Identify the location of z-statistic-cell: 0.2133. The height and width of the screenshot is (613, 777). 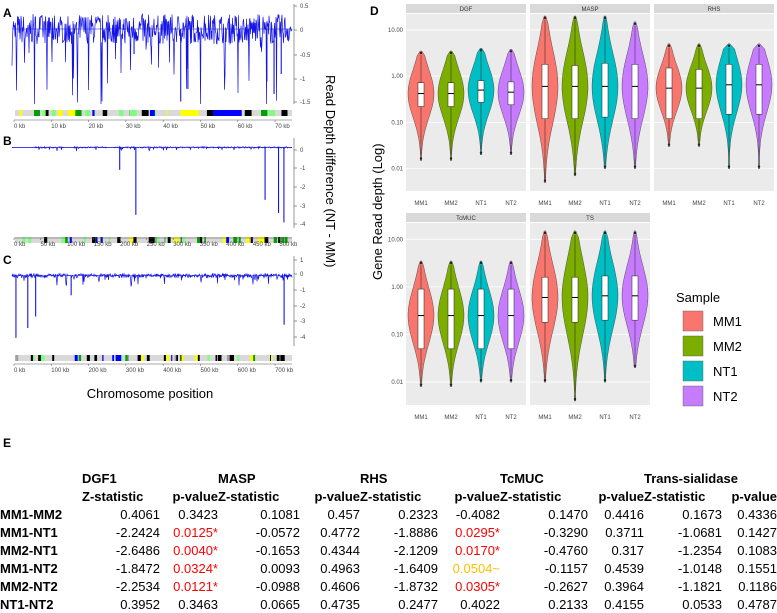
(568, 604).